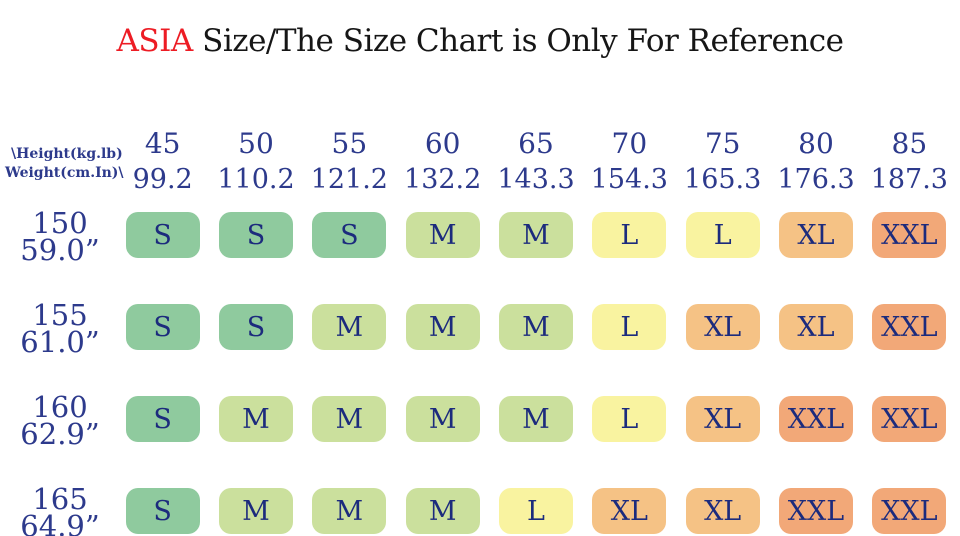  Describe the element at coordinates (349, 143) in the screenshot. I see `weight-kg: 55` at that location.